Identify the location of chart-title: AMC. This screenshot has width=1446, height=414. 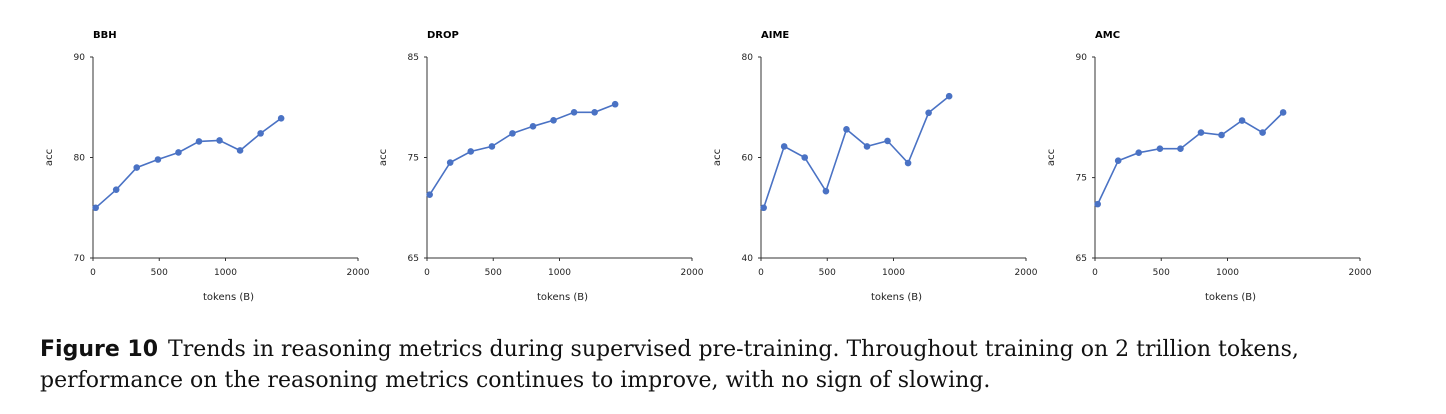
(1107, 35).